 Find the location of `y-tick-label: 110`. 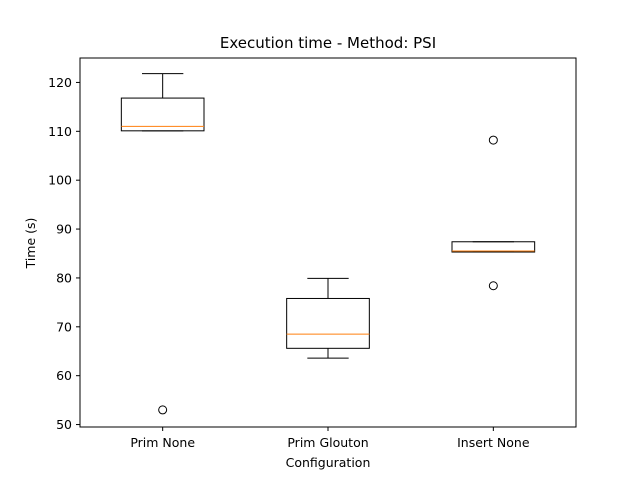

y-tick-label: 110 is located at coordinates (60, 131).